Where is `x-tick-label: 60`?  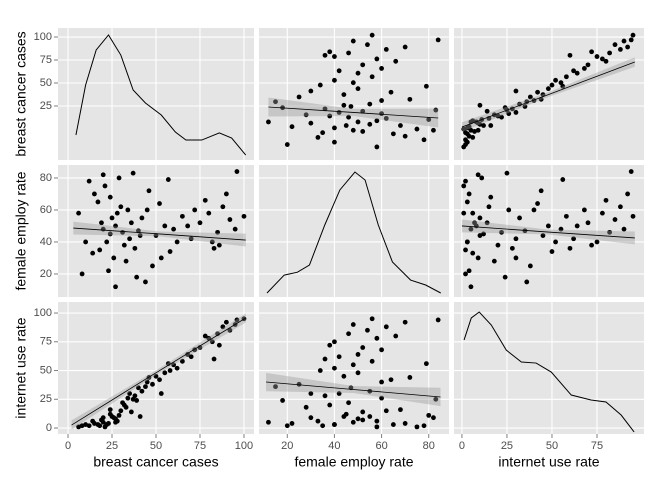
x-tick-label: 60 is located at coordinates (381, 446).